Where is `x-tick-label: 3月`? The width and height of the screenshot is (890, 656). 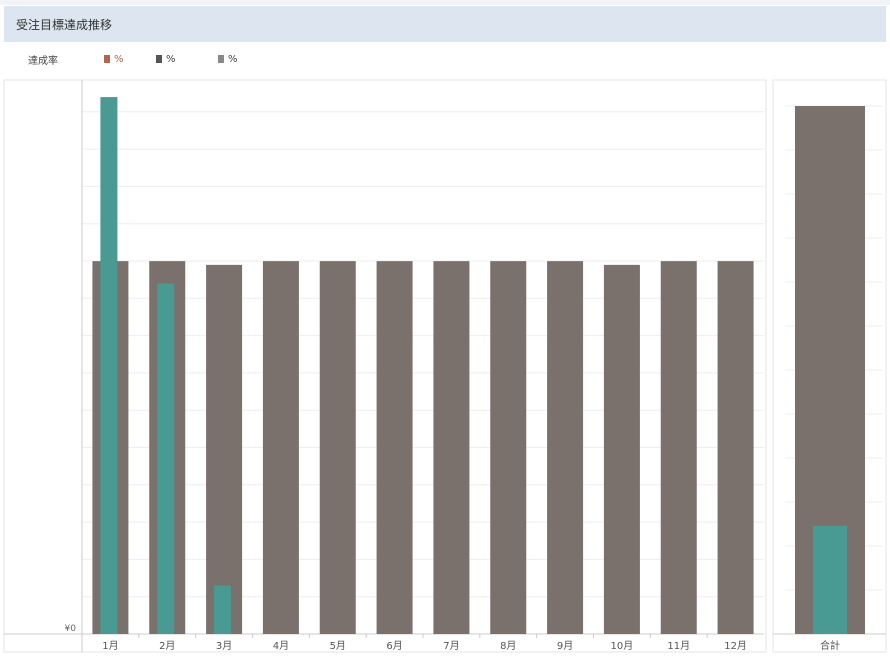
x-tick-label: 3月 is located at coordinates (224, 646).